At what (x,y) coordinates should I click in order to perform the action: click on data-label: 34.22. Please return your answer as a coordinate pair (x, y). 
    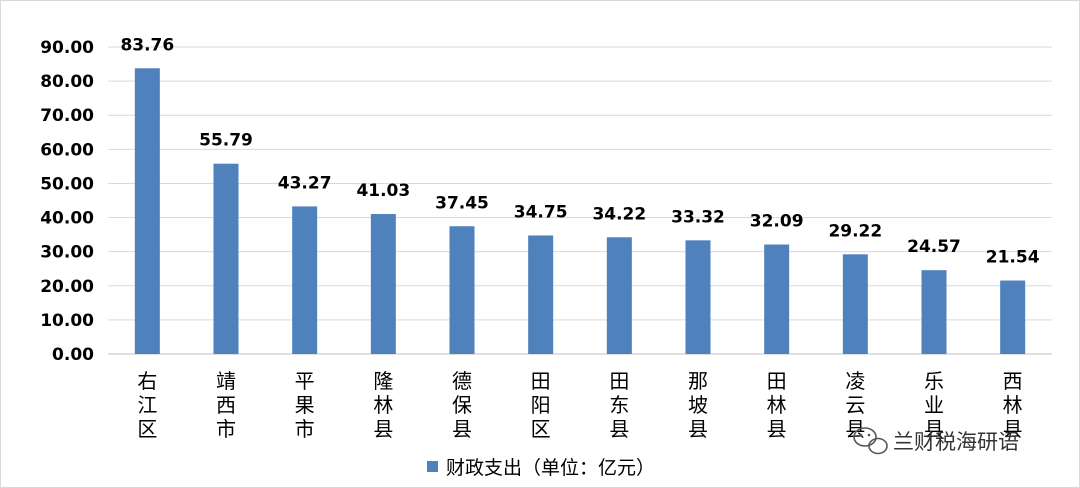
    Looking at the image, I should click on (619, 214).